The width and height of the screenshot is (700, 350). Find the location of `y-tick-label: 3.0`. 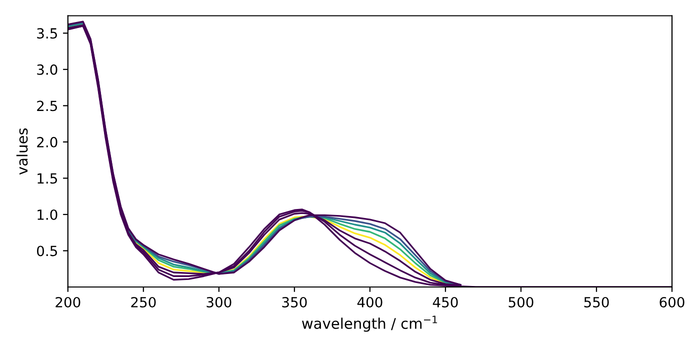

y-tick-label: 3.0 is located at coordinates (47, 69).